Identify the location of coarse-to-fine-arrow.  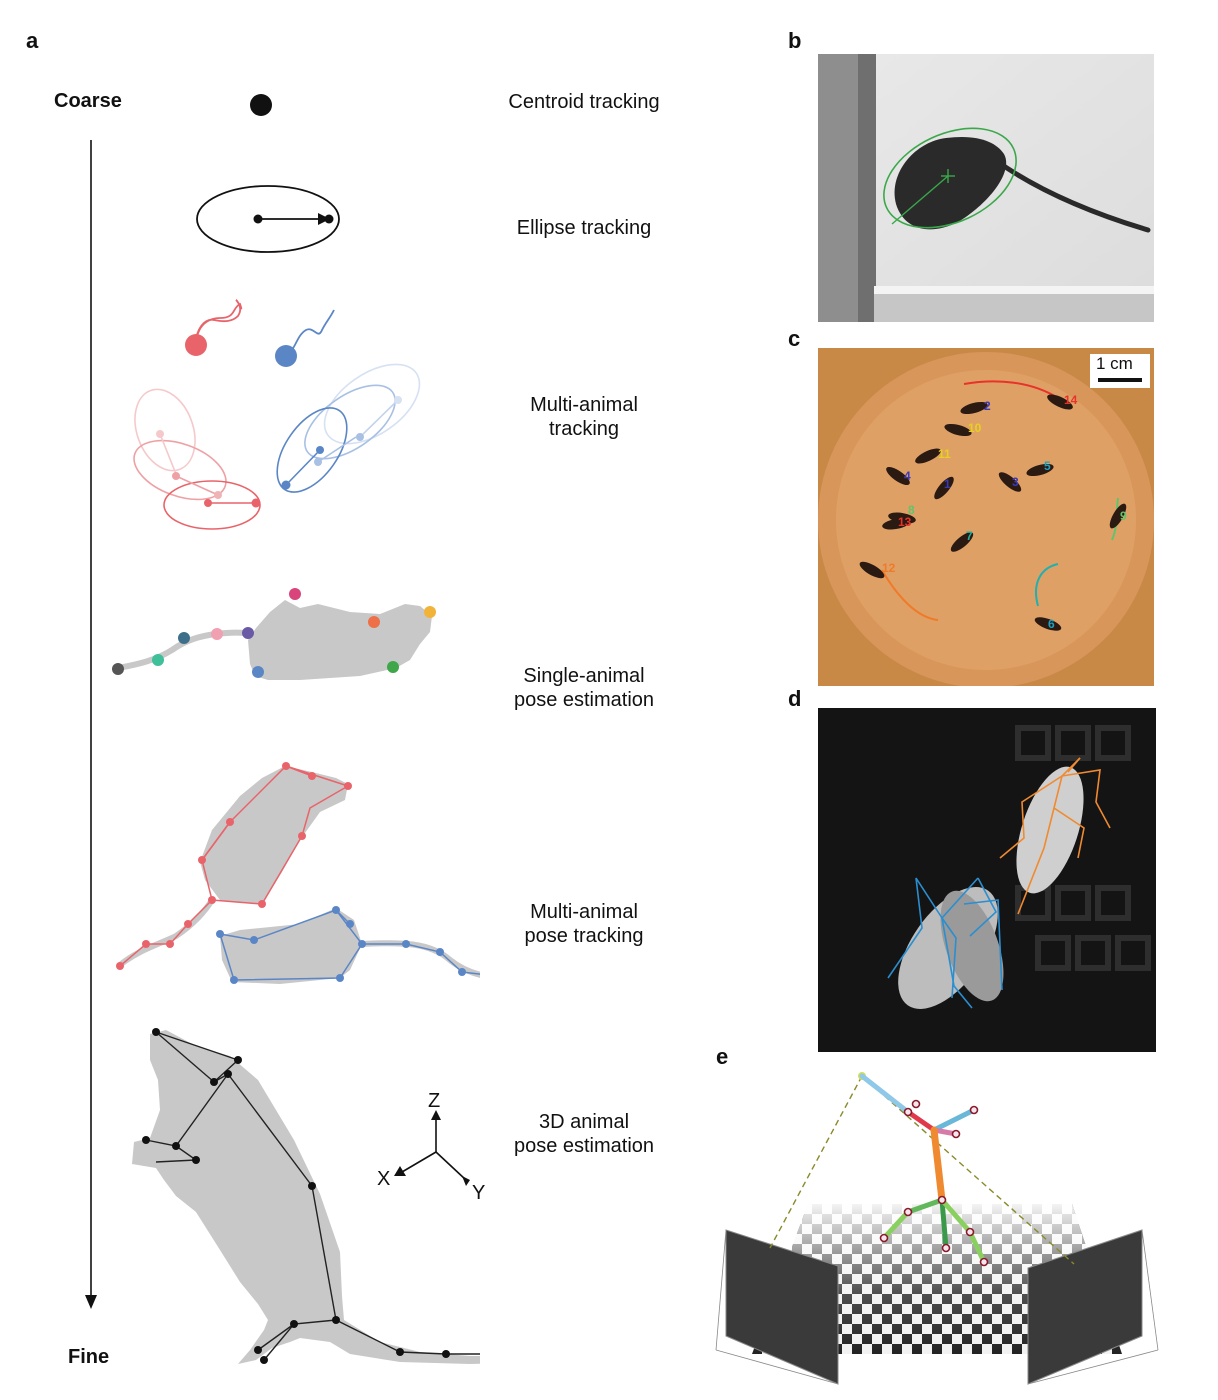
(91, 724).